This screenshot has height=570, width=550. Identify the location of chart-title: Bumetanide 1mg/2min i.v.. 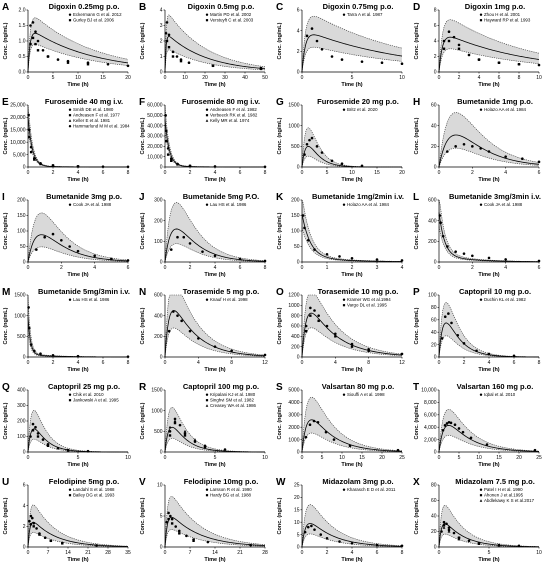
(358, 196).